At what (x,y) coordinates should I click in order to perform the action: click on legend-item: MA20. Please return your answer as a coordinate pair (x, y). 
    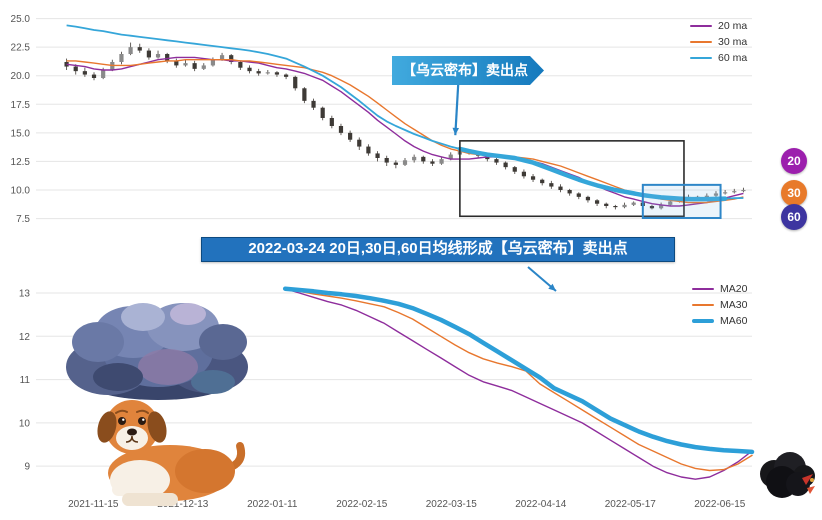
    Looking at the image, I should click on (719, 289).